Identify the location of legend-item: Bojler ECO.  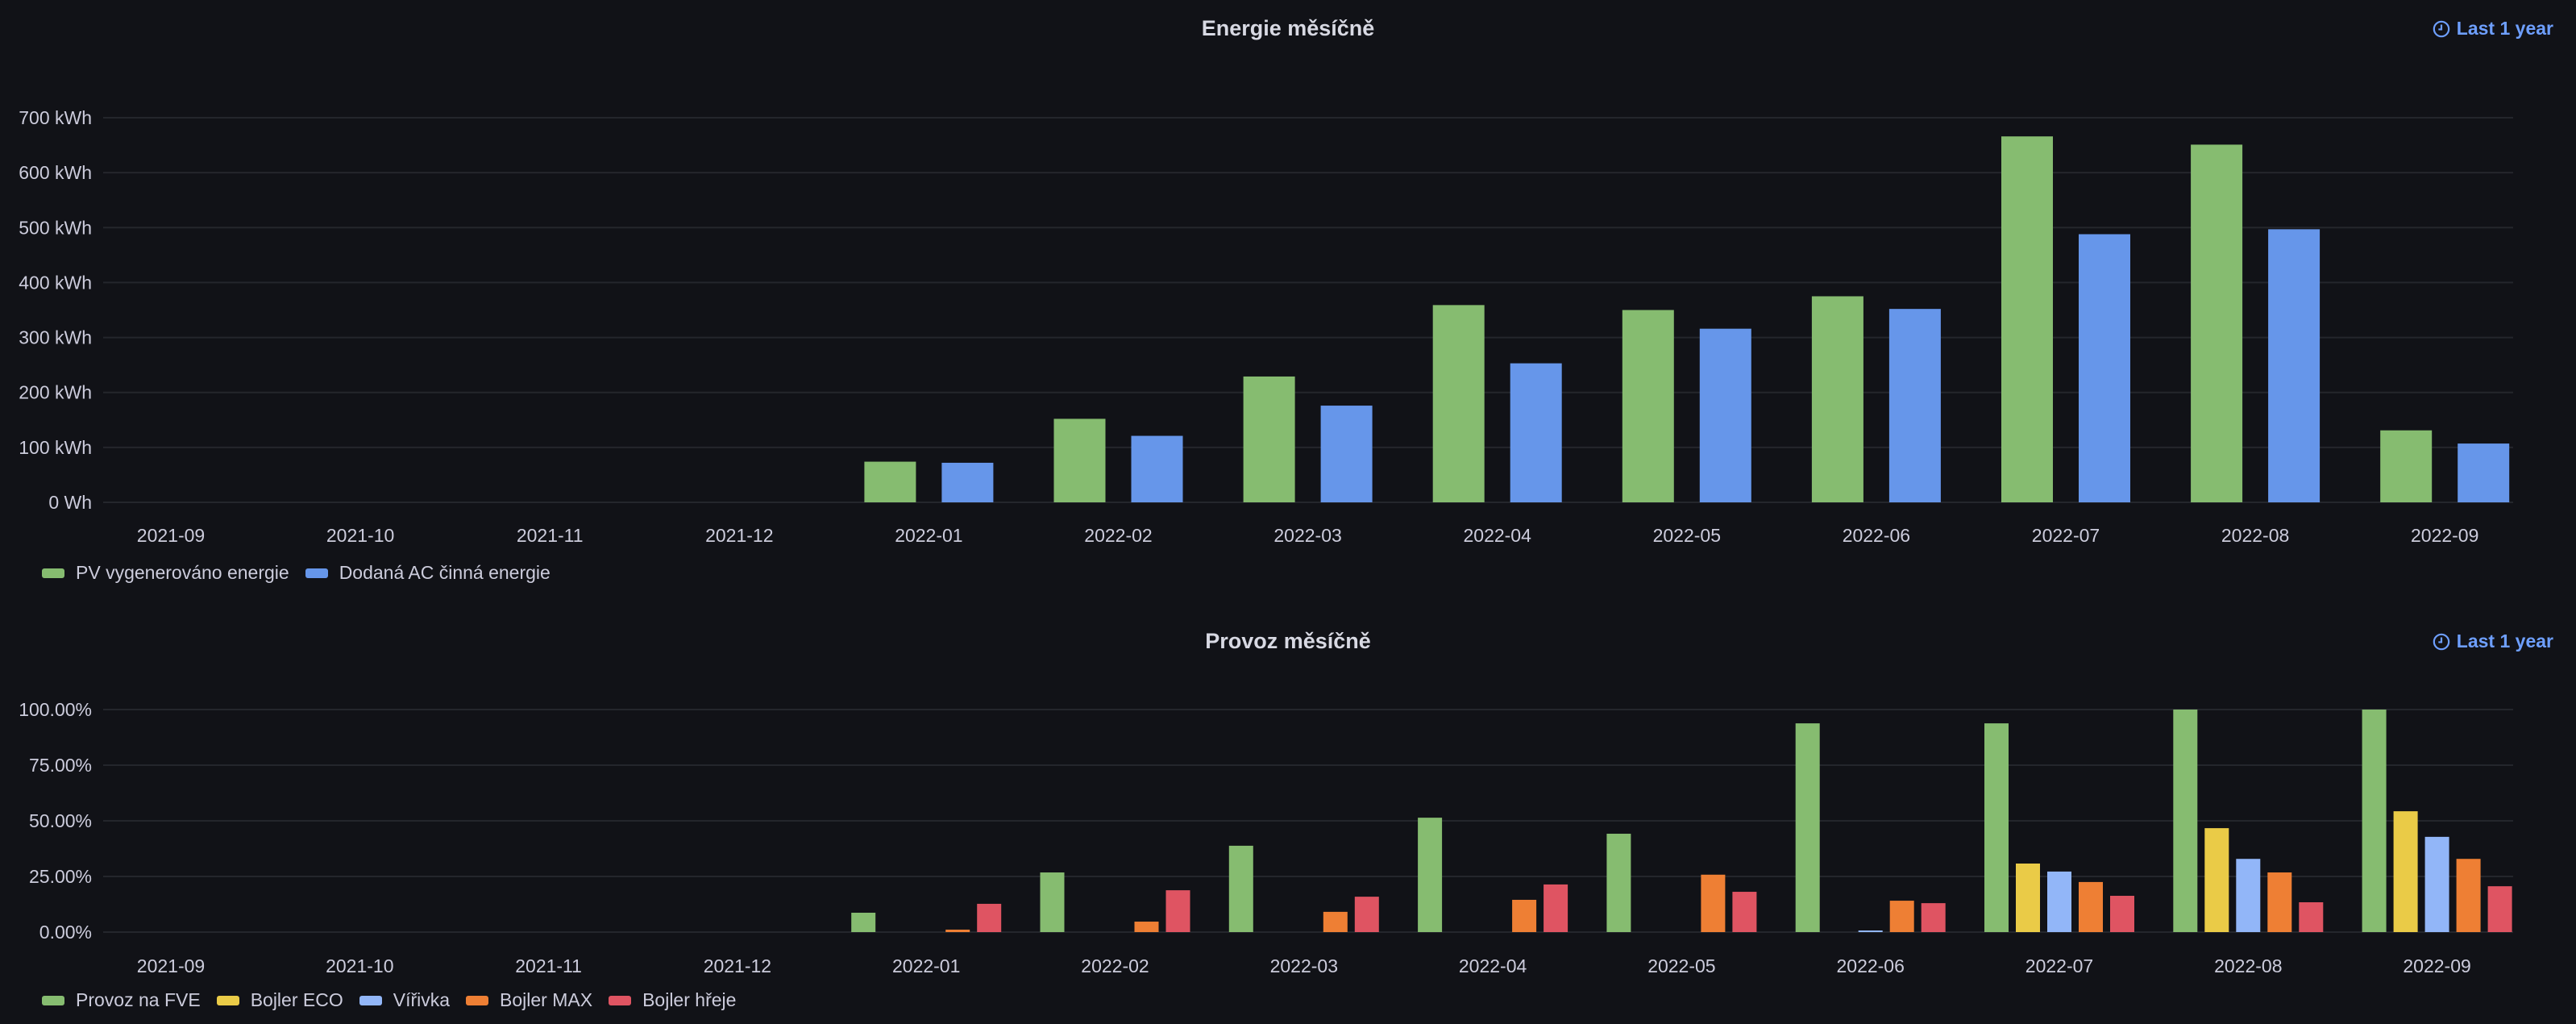
(279, 1000).